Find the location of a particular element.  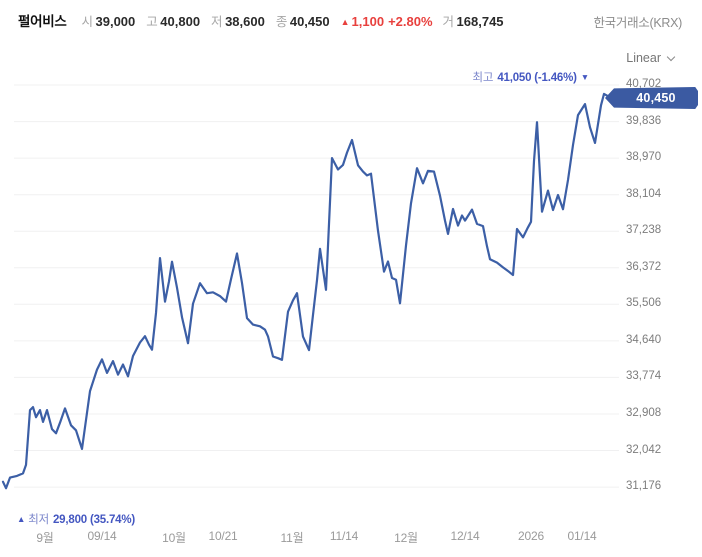

change-percent: +2.80% is located at coordinates (410, 21).